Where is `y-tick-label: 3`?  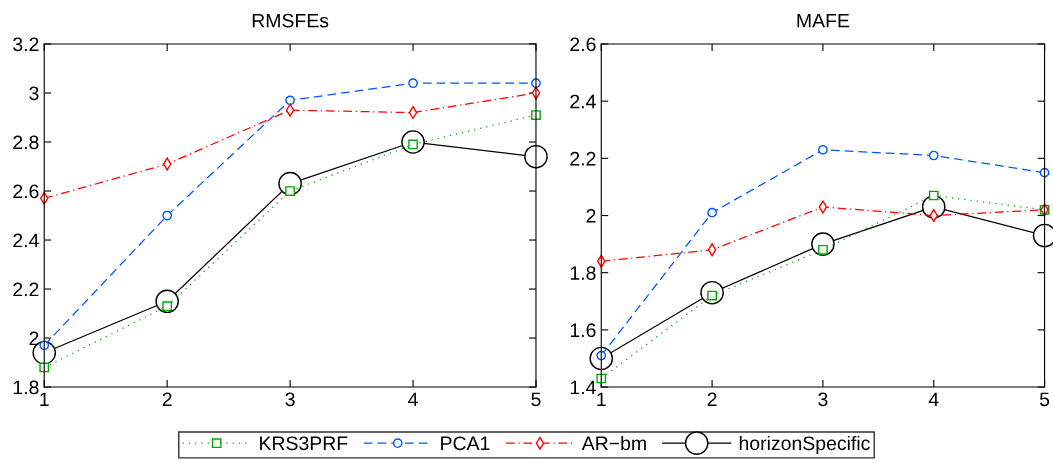
y-tick-label: 3 is located at coordinates (34, 93).